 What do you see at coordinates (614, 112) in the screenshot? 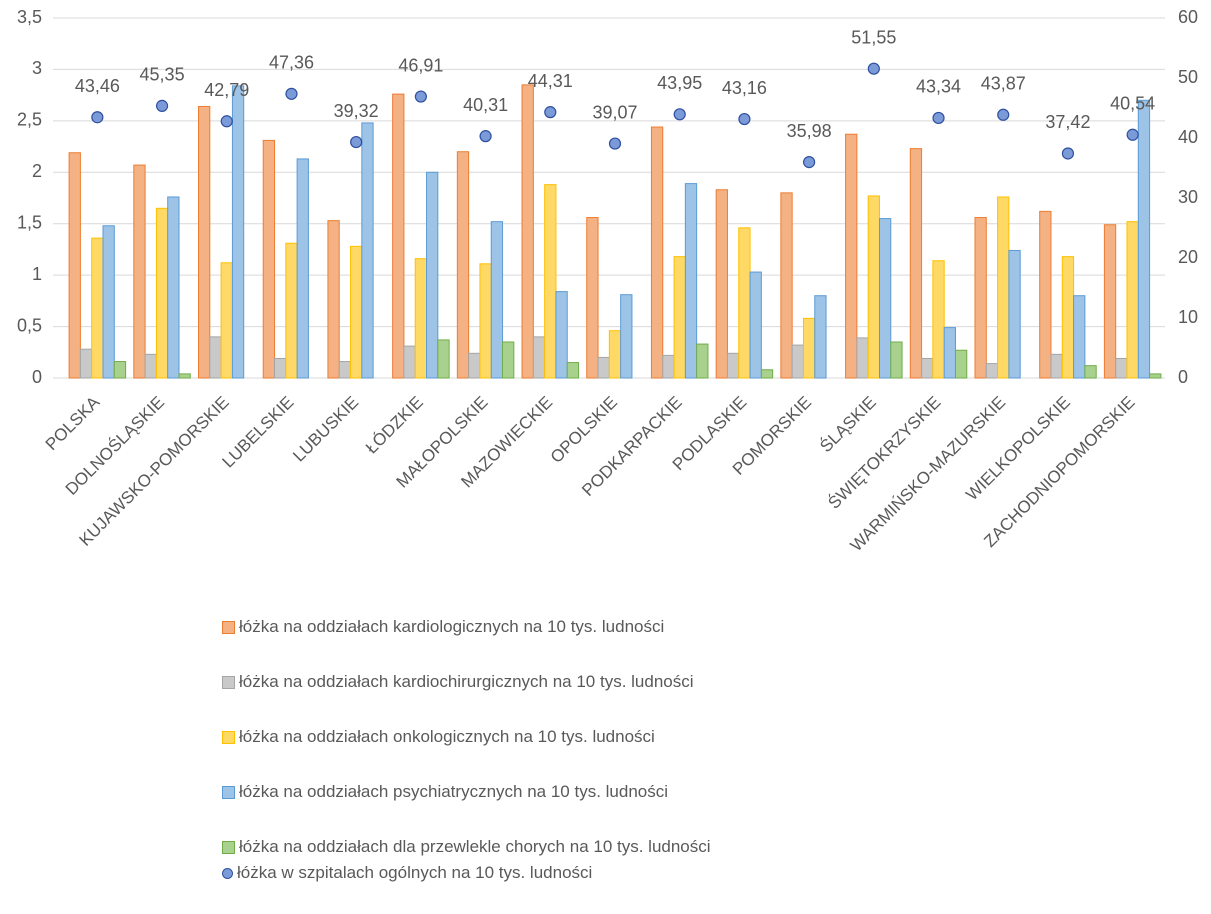
I see `data-label: 39,07` at bounding box center [614, 112].